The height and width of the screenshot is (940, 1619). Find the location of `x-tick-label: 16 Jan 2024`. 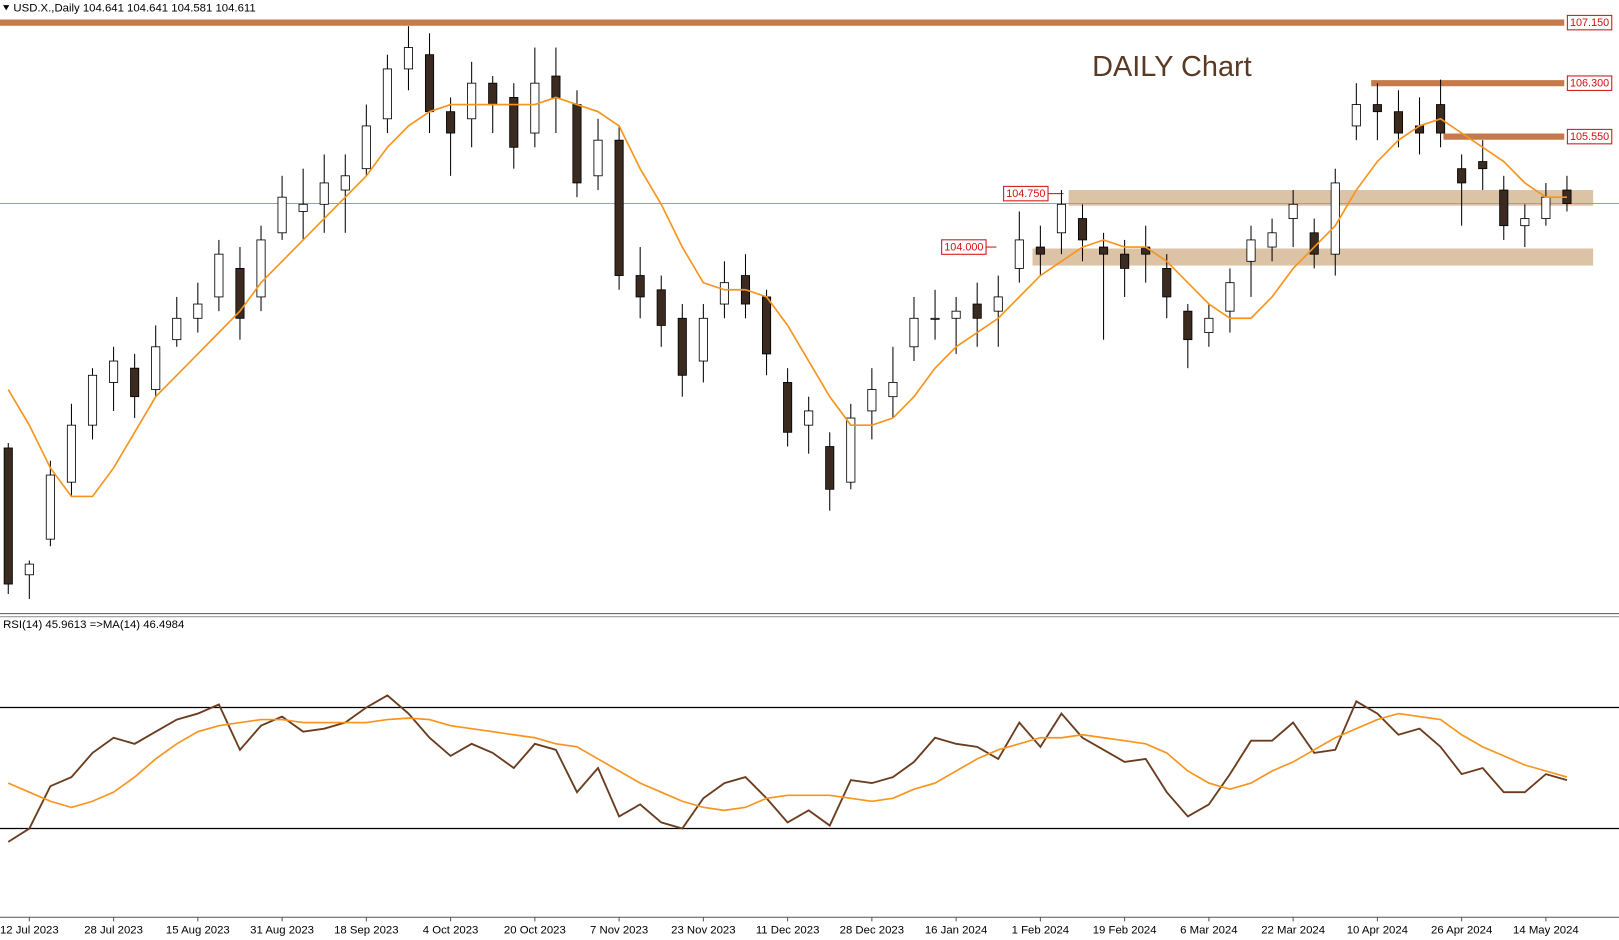

x-tick-label: 16 Jan 2024 is located at coordinates (956, 931).